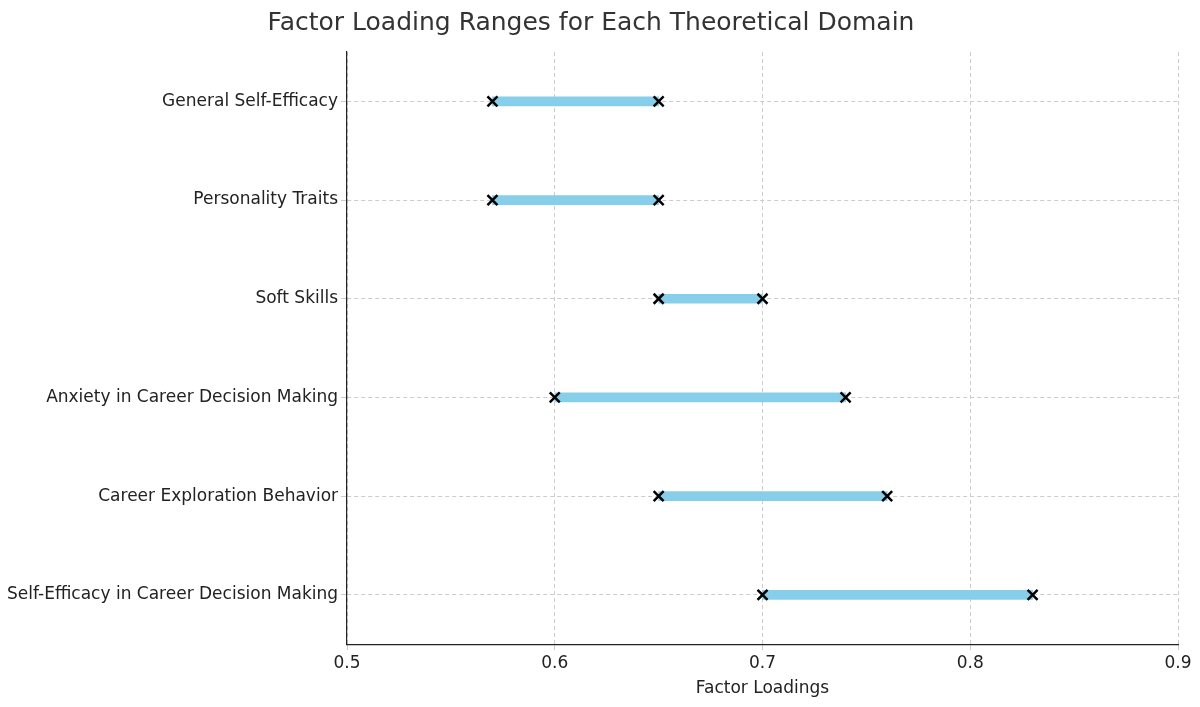  I want to click on x-tick-label: 0.9, so click(1178, 661).